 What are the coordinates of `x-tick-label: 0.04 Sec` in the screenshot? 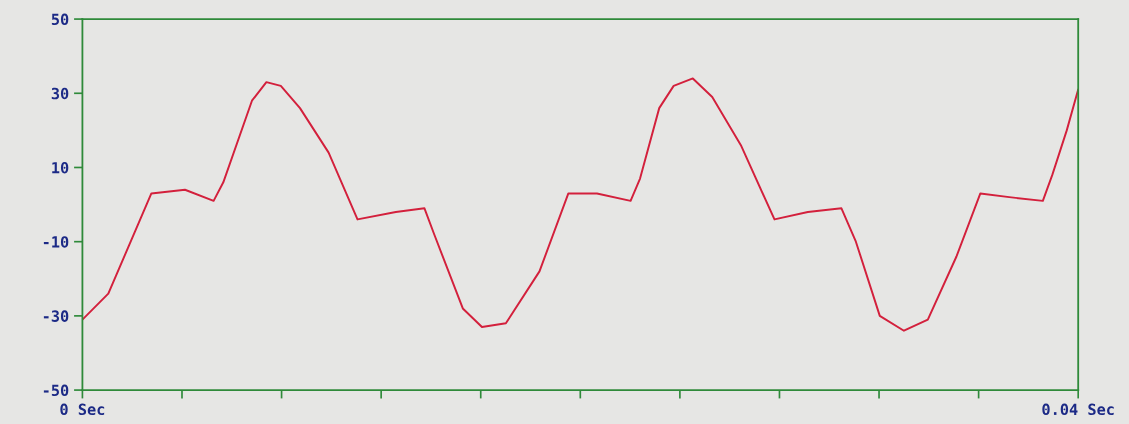 It's located at (1078, 409).